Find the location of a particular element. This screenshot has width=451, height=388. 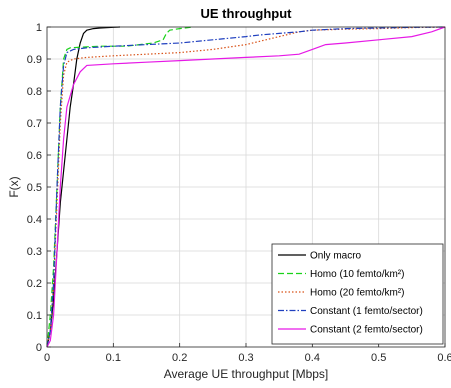

y-tick-label: 0.6 is located at coordinates (34, 156).